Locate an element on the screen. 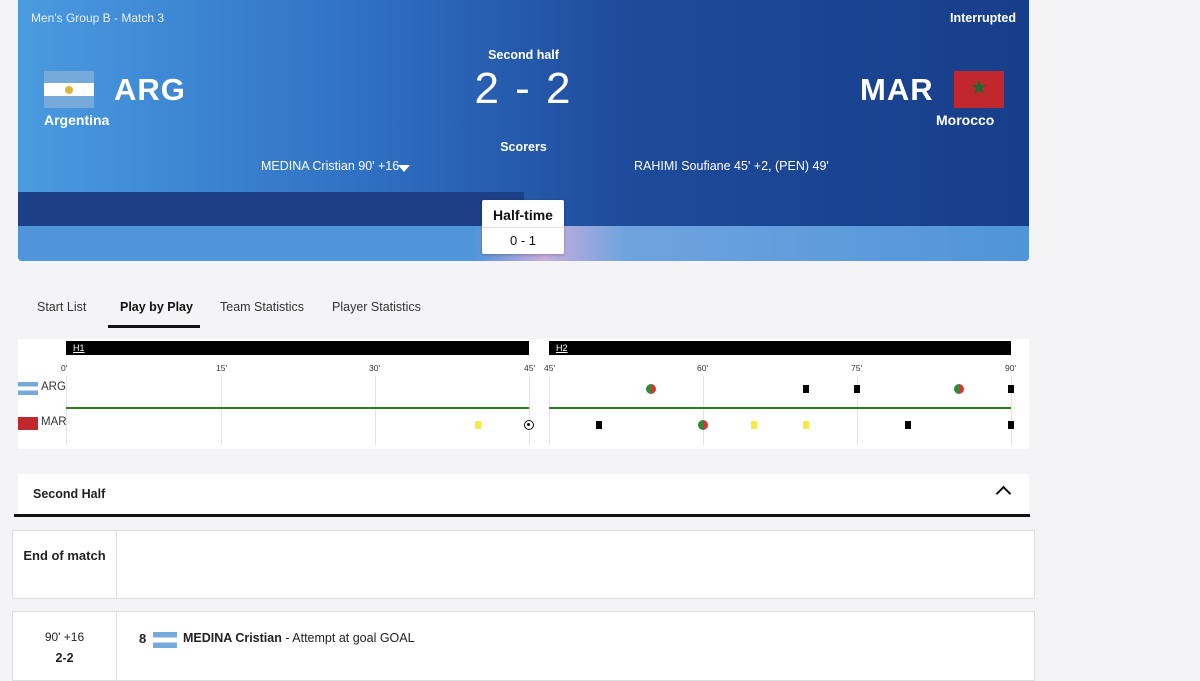 This screenshot has height=681, width=1200. match-score: 2 - 2 is located at coordinates (523, 88).